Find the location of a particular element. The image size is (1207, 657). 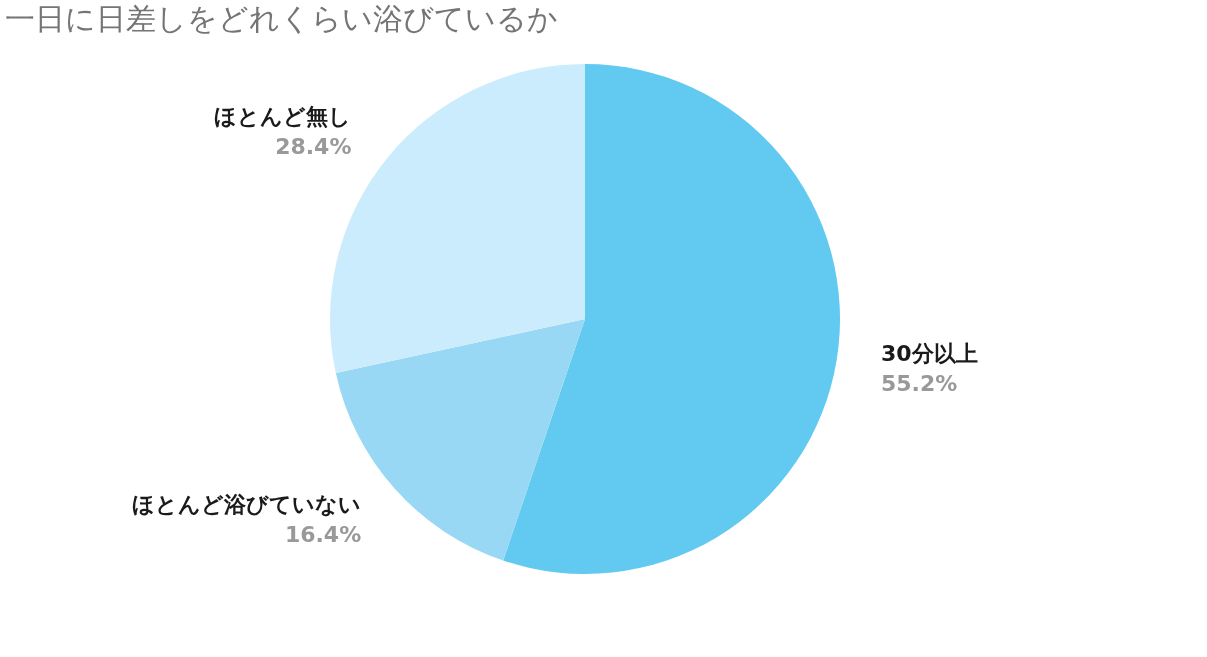

data-label: 55.2% is located at coordinates (919, 383).